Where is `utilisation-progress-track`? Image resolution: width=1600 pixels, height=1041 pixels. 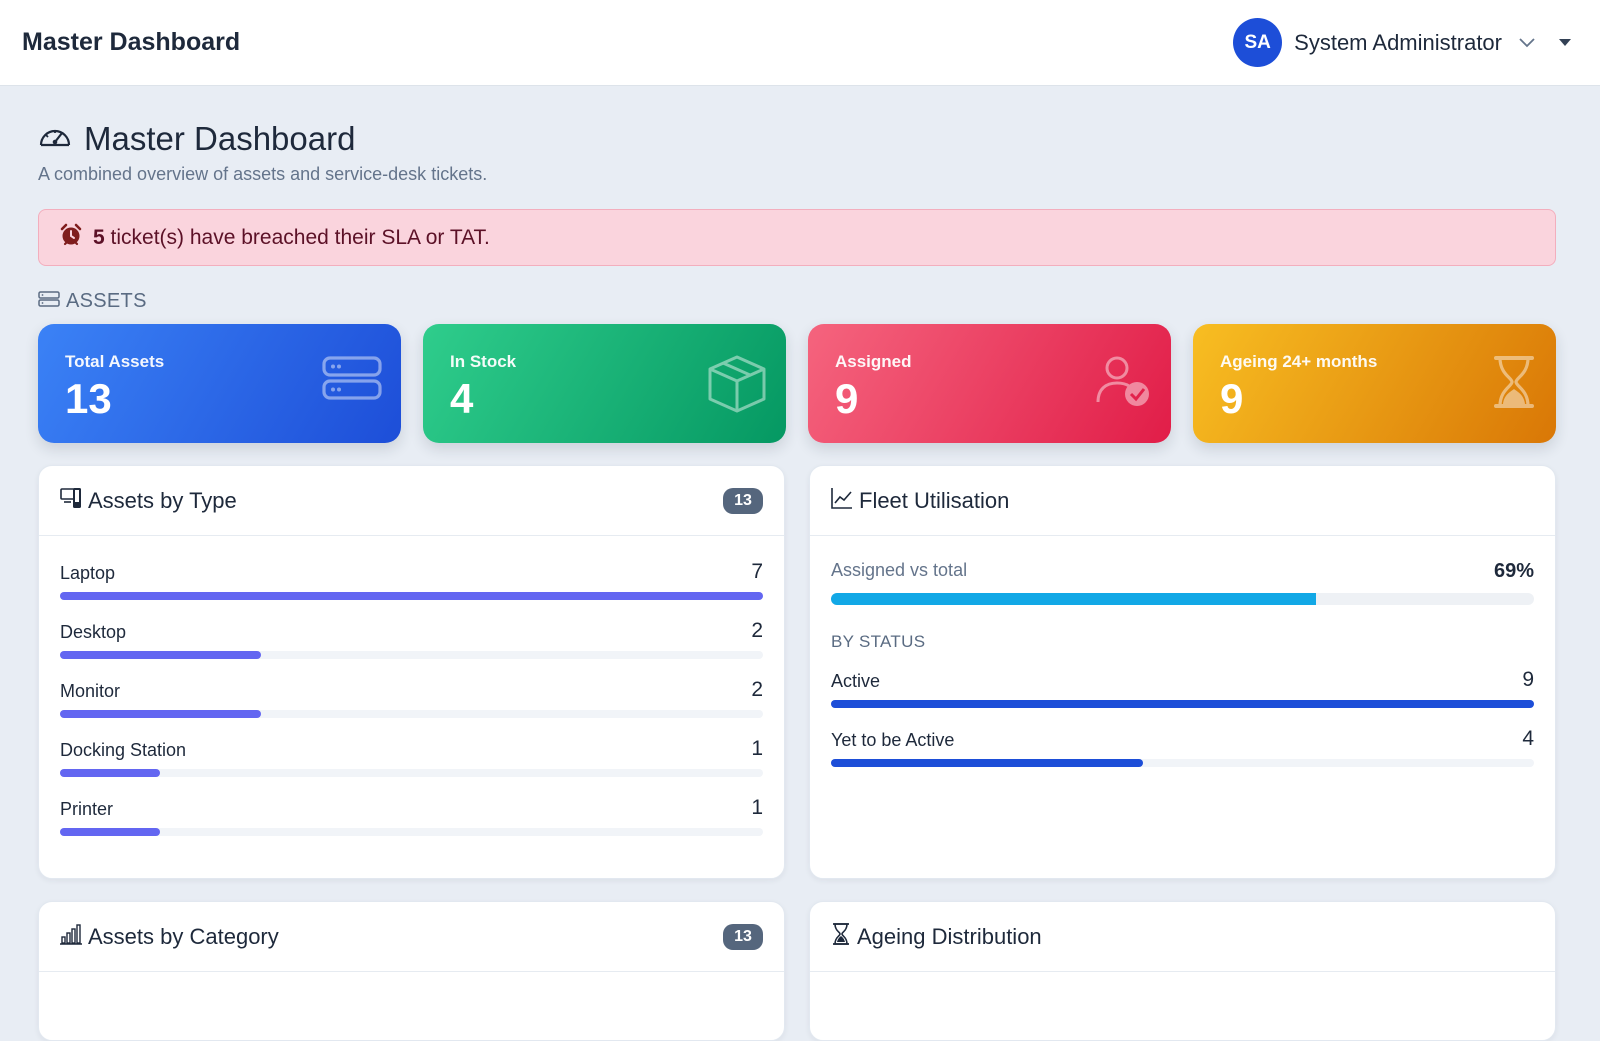 utilisation-progress-track is located at coordinates (1182, 599).